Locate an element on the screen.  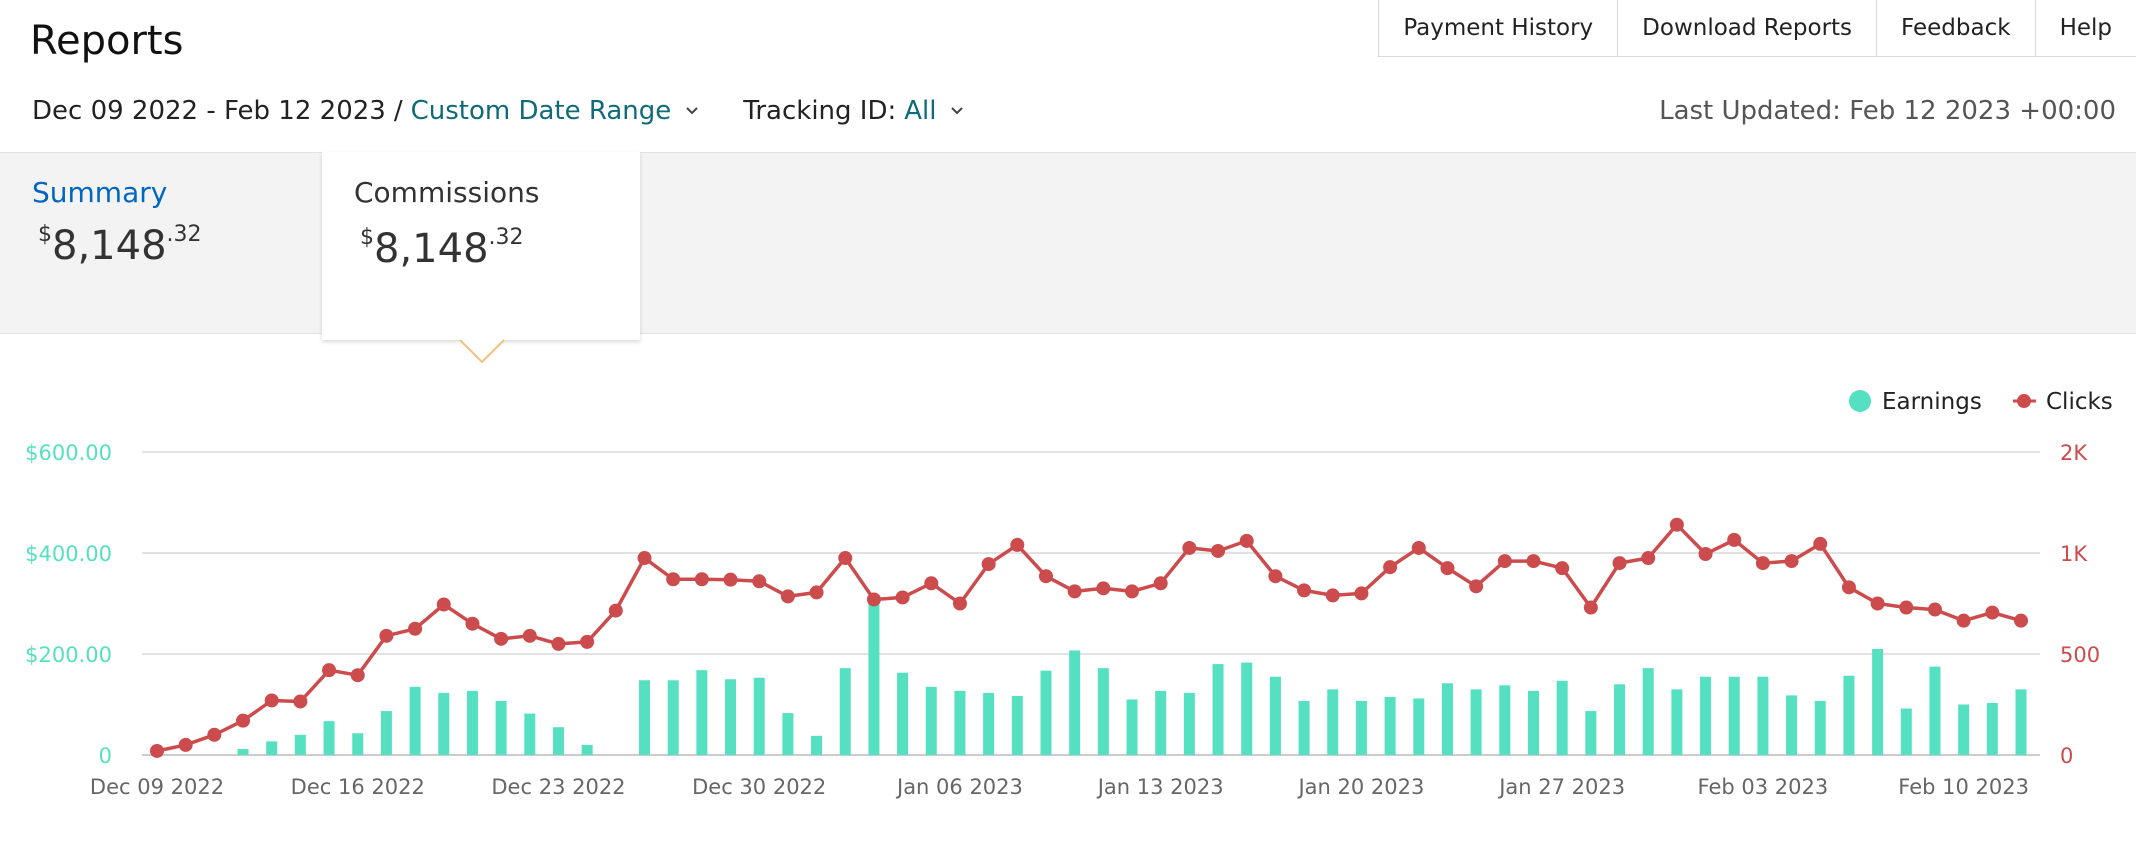
download-reports-button: Download Reports is located at coordinates (1748, 28).